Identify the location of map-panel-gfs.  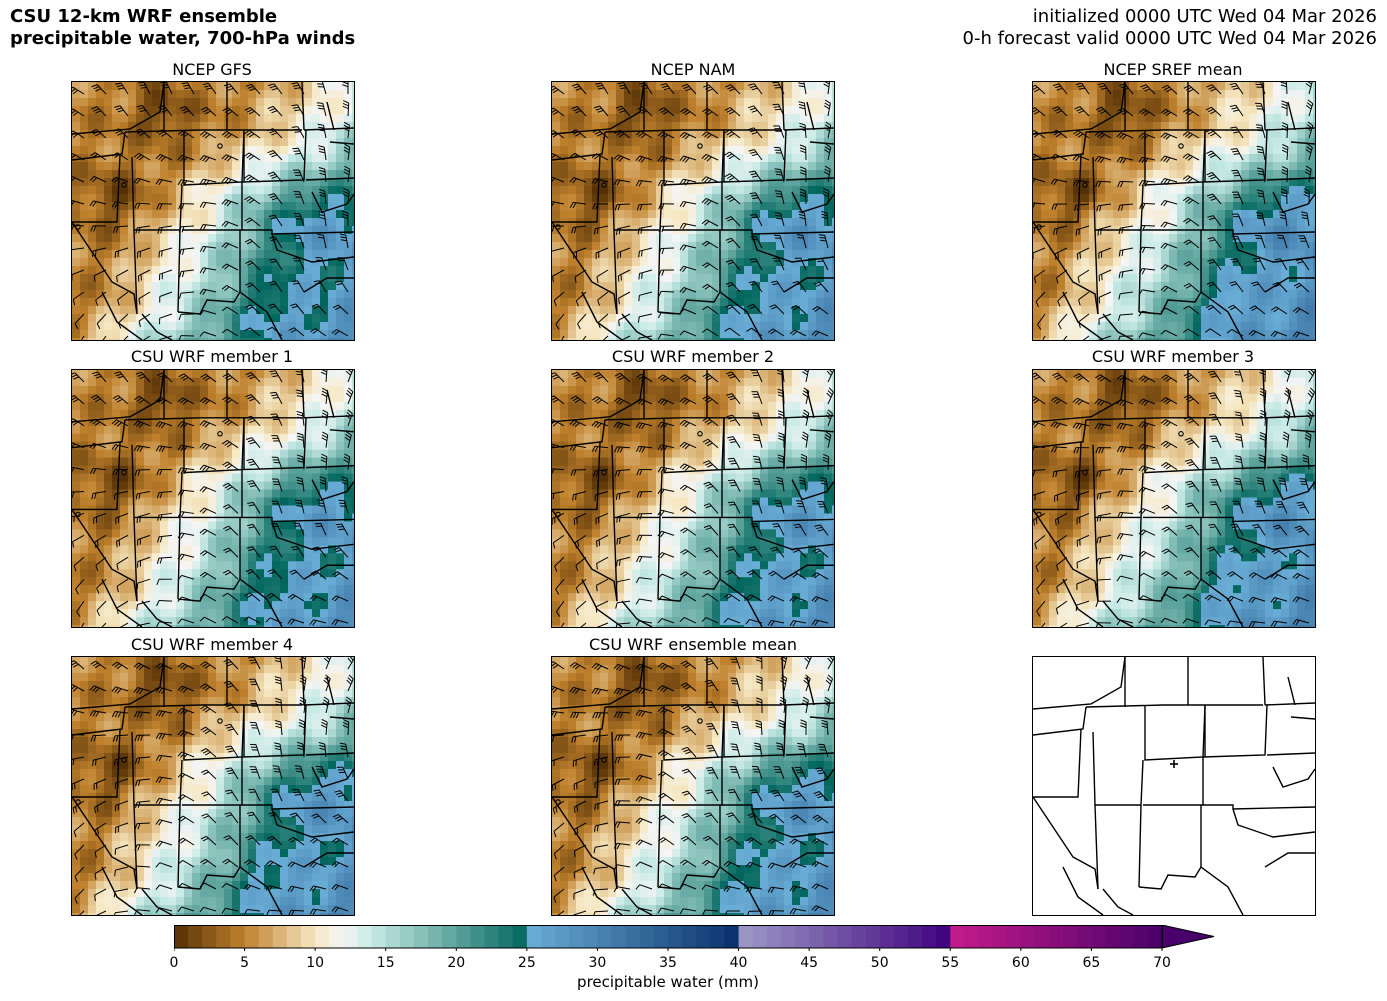
(213, 211).